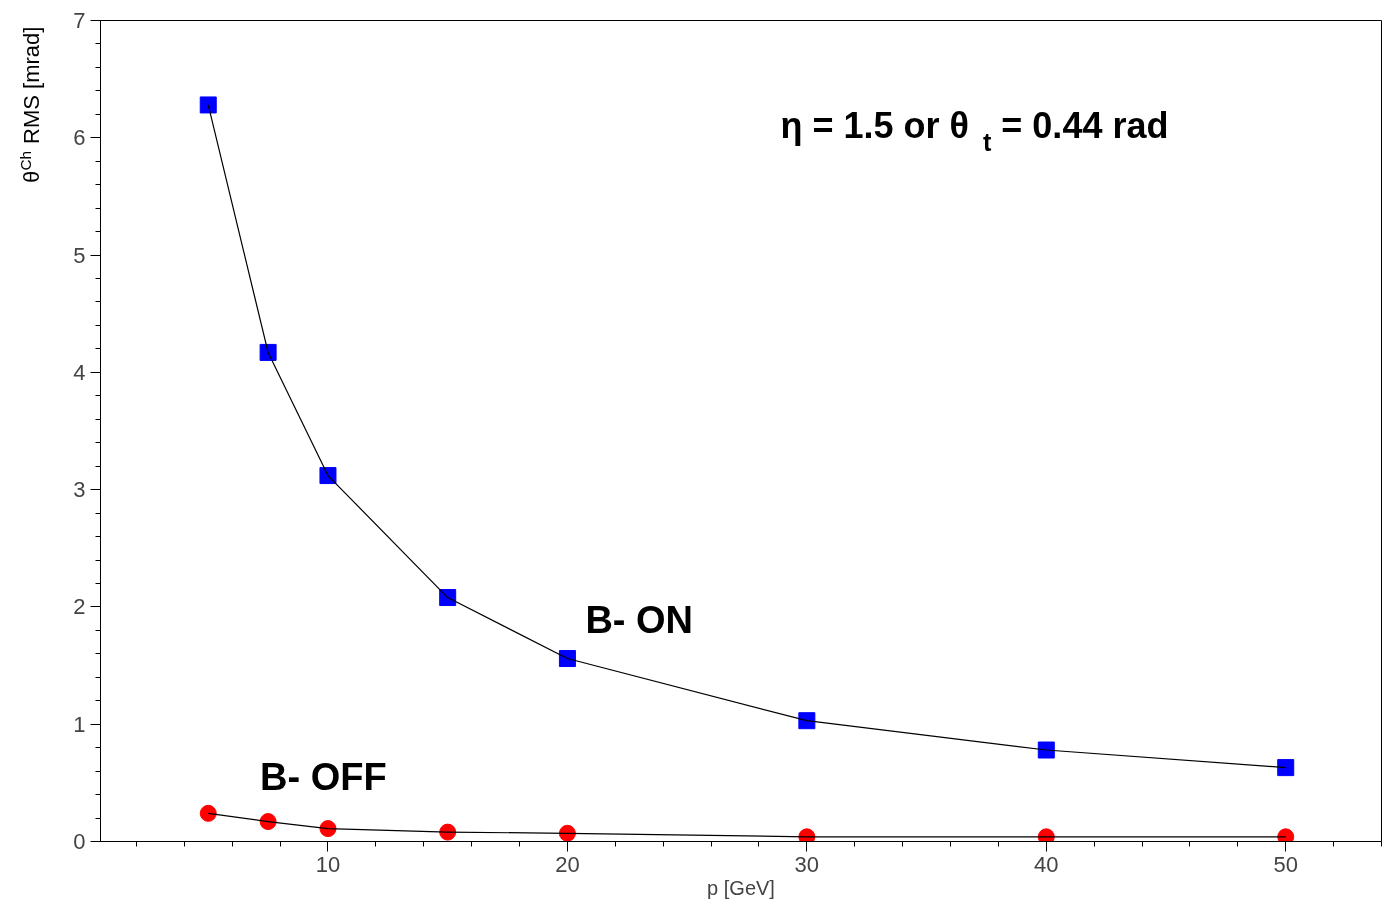 The width and height of the screenshot is (1396, 915). I want to click on x-tick-label: 10, so click(328, 864).